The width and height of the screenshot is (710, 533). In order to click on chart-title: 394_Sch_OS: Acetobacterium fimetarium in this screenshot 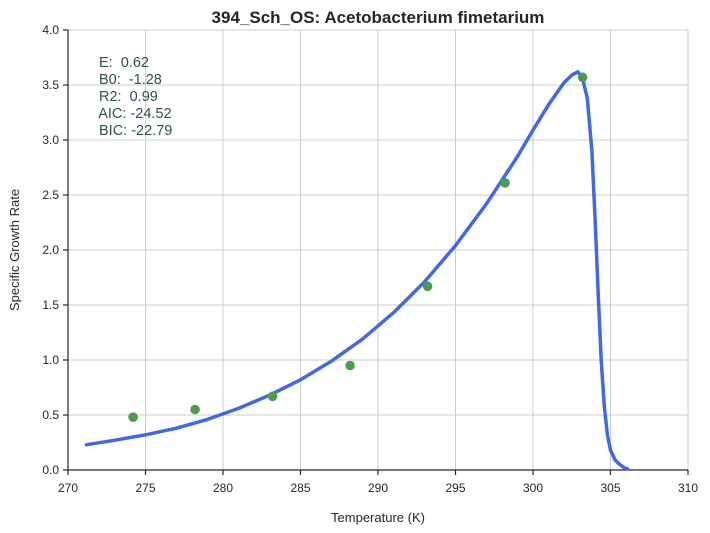, I will do `click(378, 17)`.